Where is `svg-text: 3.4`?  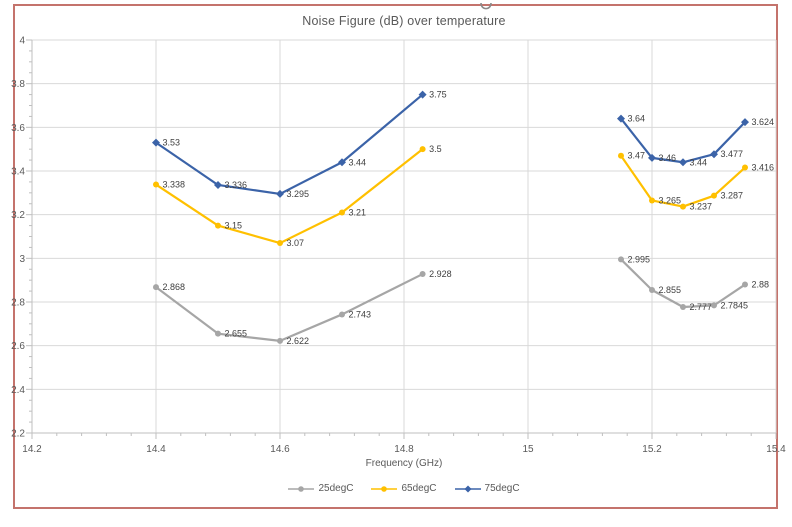
svg-text: 3.4 is located at coordinates (18, 172).